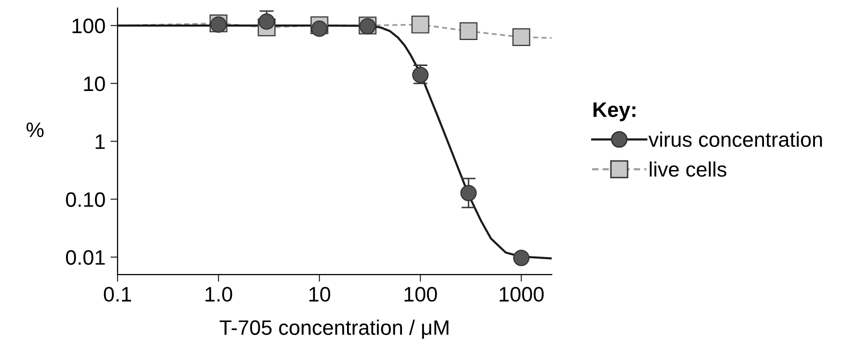 The image size is (858, 352). Describe the element at coordinates (420, 294) in the screenshot. I see `x-tick-label: 100` at that location.